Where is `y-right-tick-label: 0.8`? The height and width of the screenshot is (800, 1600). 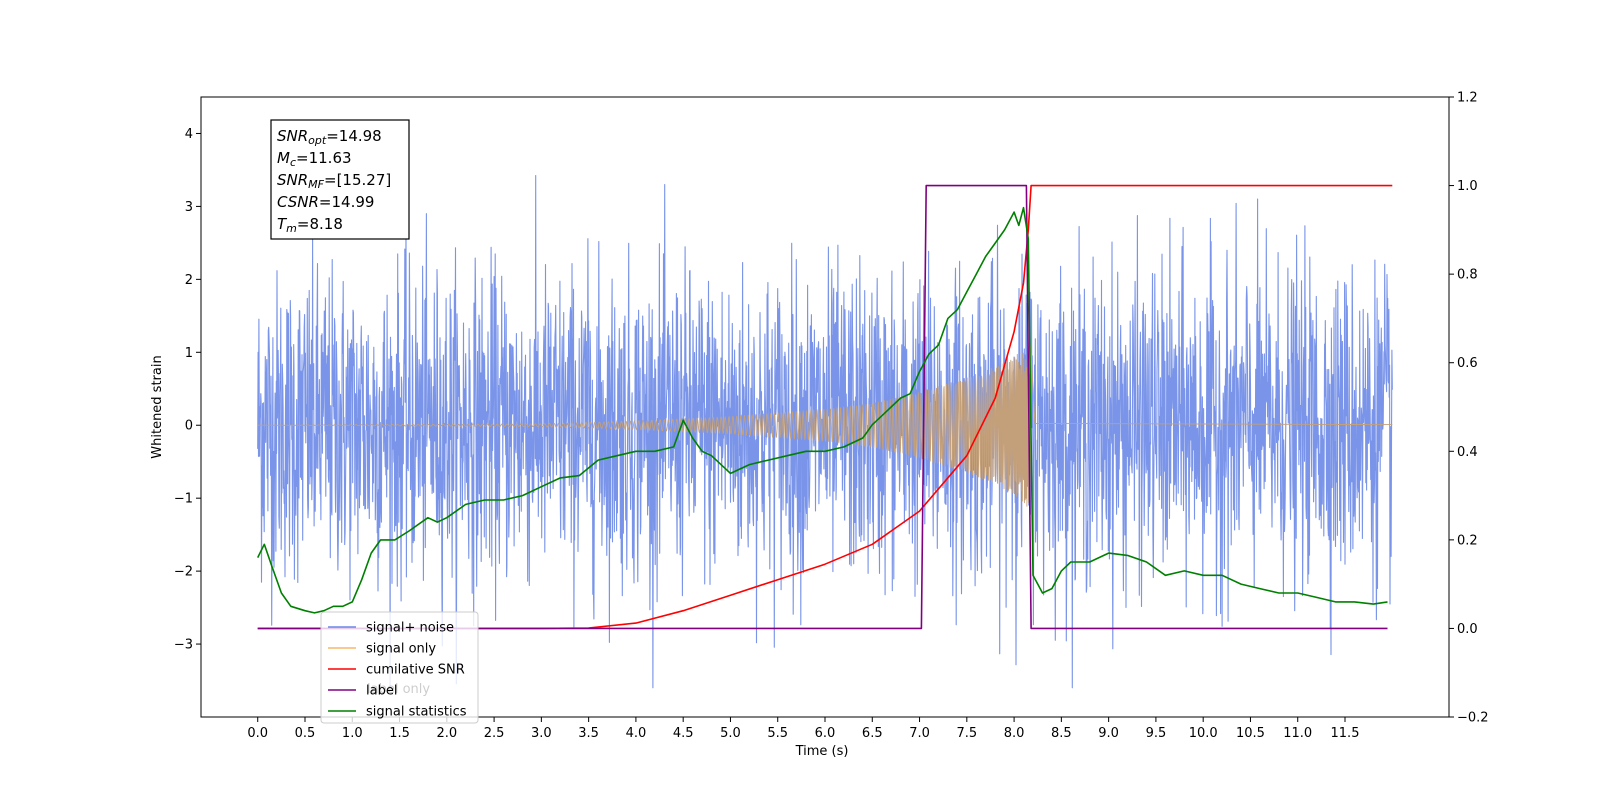
y-right-tick-label: 0.8 is located at coordinates (1467, 275).